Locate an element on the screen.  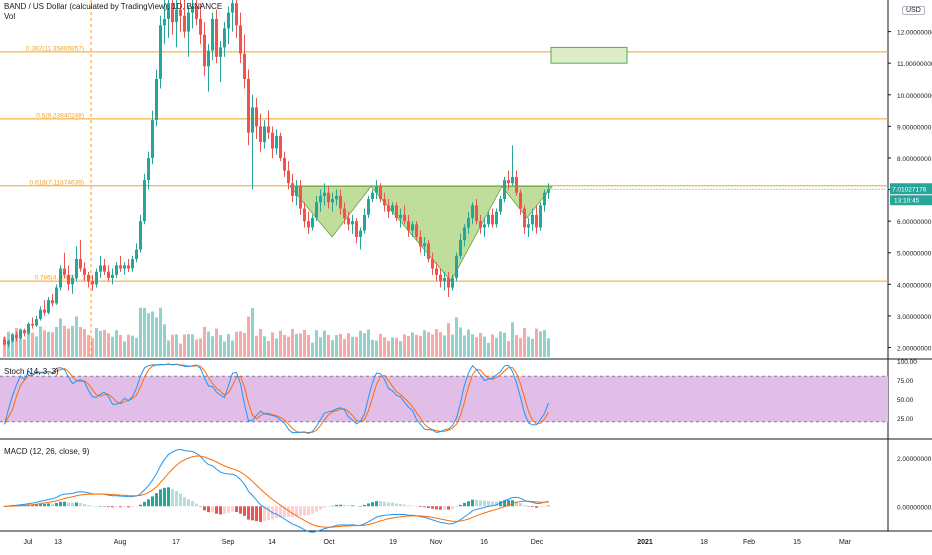
time-tick-label: 19 is located at coordinates (393, 542).